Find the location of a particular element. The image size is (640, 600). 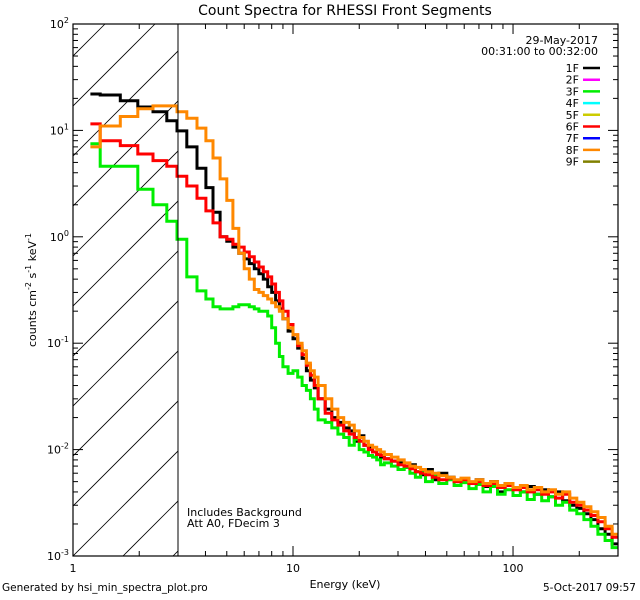

legend-label-3F: 3F is located at coordinates (572, 91).